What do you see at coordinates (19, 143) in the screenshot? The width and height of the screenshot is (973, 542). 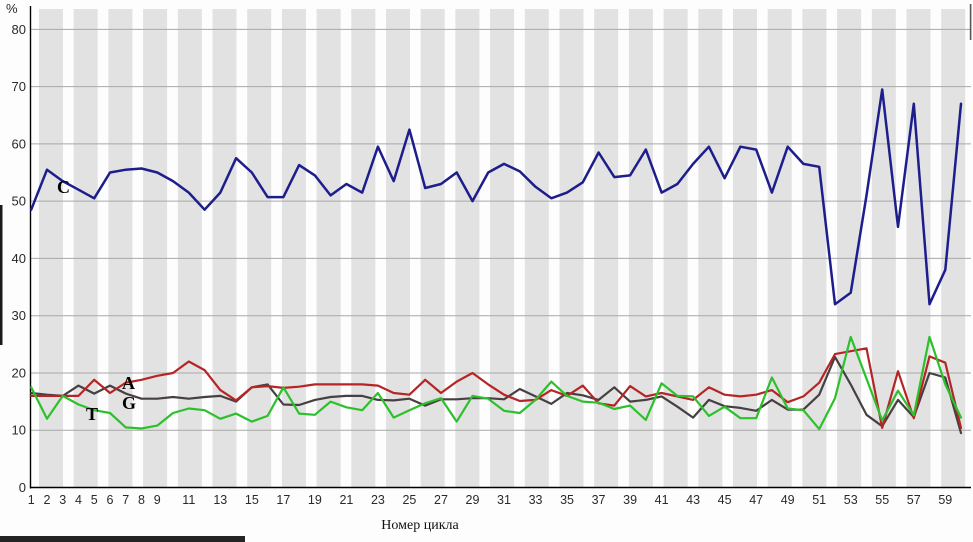 I see `y-tick-label: 60` at bounding box center [19, 143].